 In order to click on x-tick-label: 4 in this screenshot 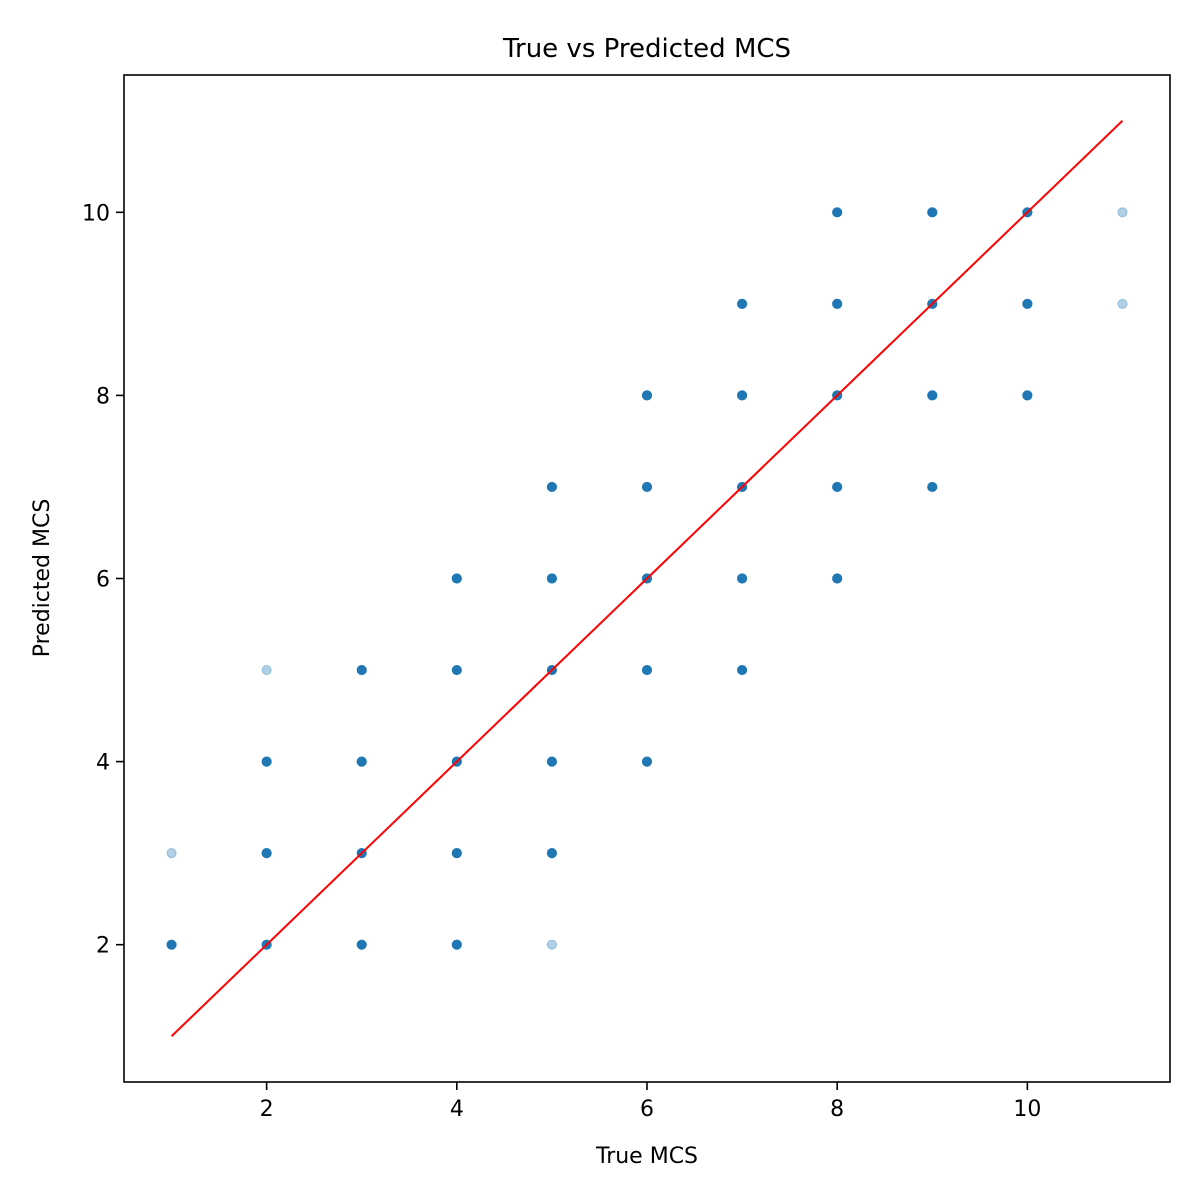, I will do `click(457, 1109)`.